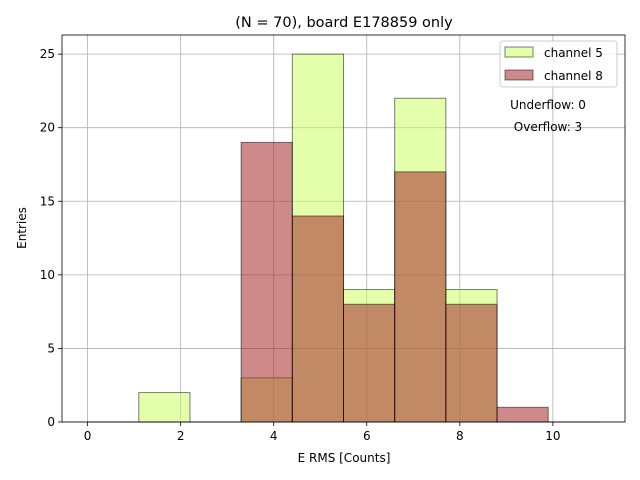  Describe the element at coordinates (573, 76) in the screenshot. I see `legend-label-channel-8: channel 8` at that location.